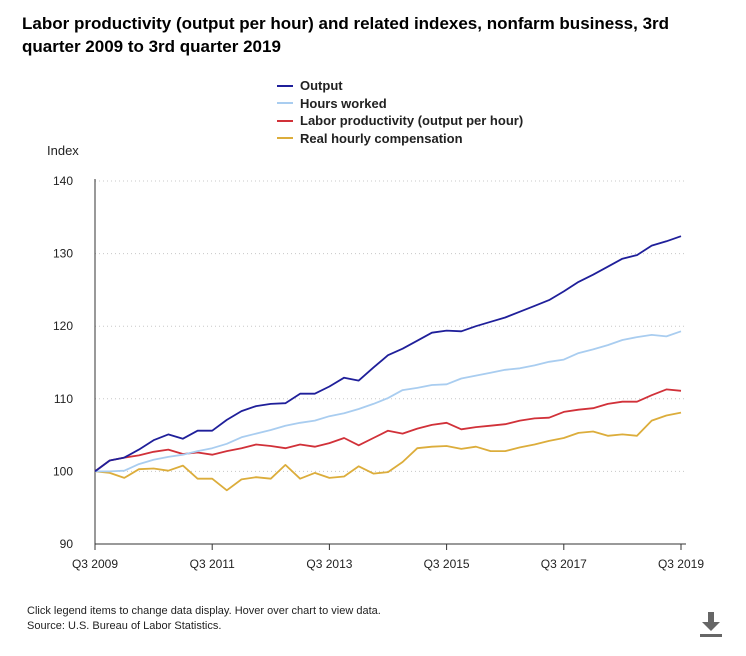 Image resolution: width=746 pixels, height=656 pixels. I want to click on y-tick-label: 90, so click(67, 544).